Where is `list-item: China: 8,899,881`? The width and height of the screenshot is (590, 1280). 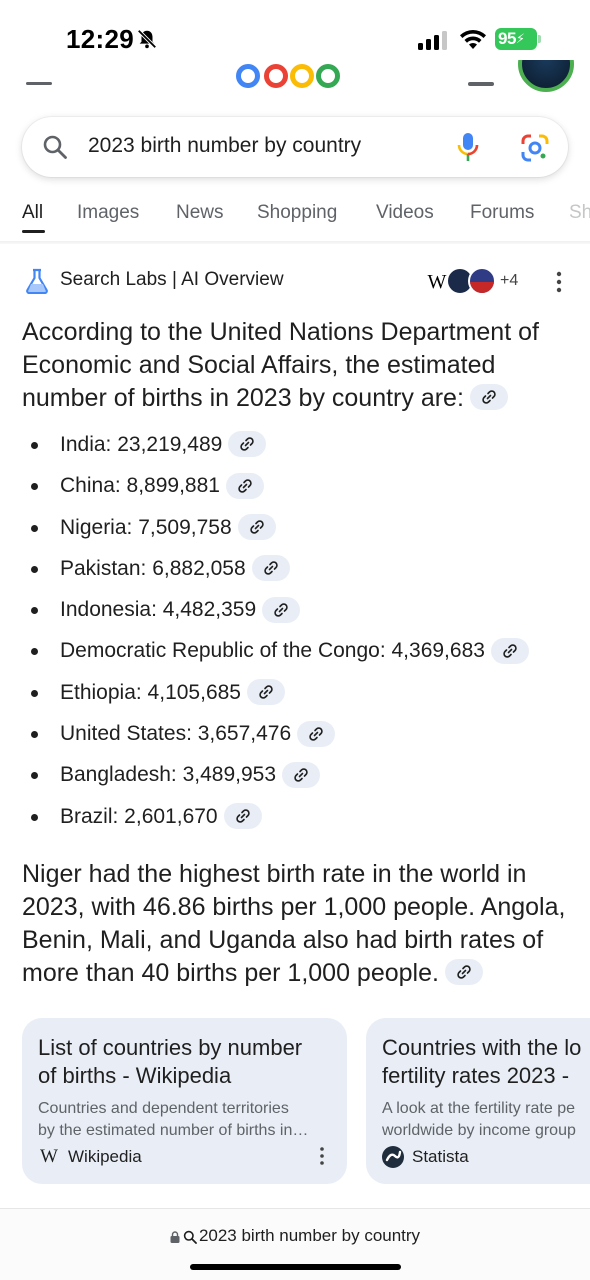 list-item: China: 8,899,881 is located at coordinates (295, 485).